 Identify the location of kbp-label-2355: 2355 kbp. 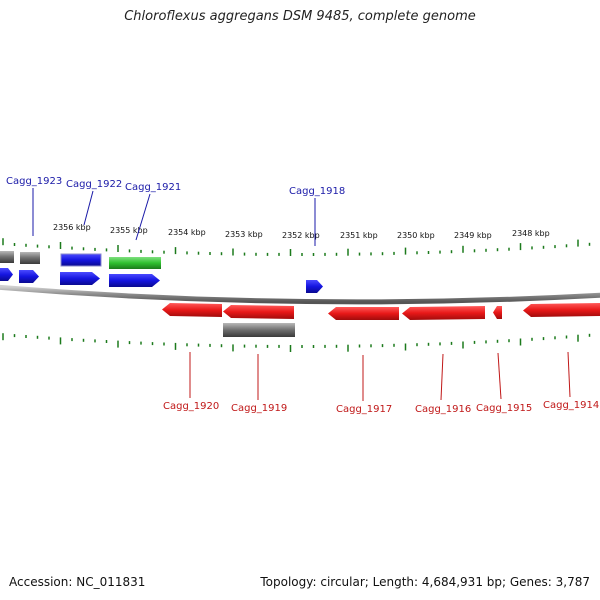
(129, 230).